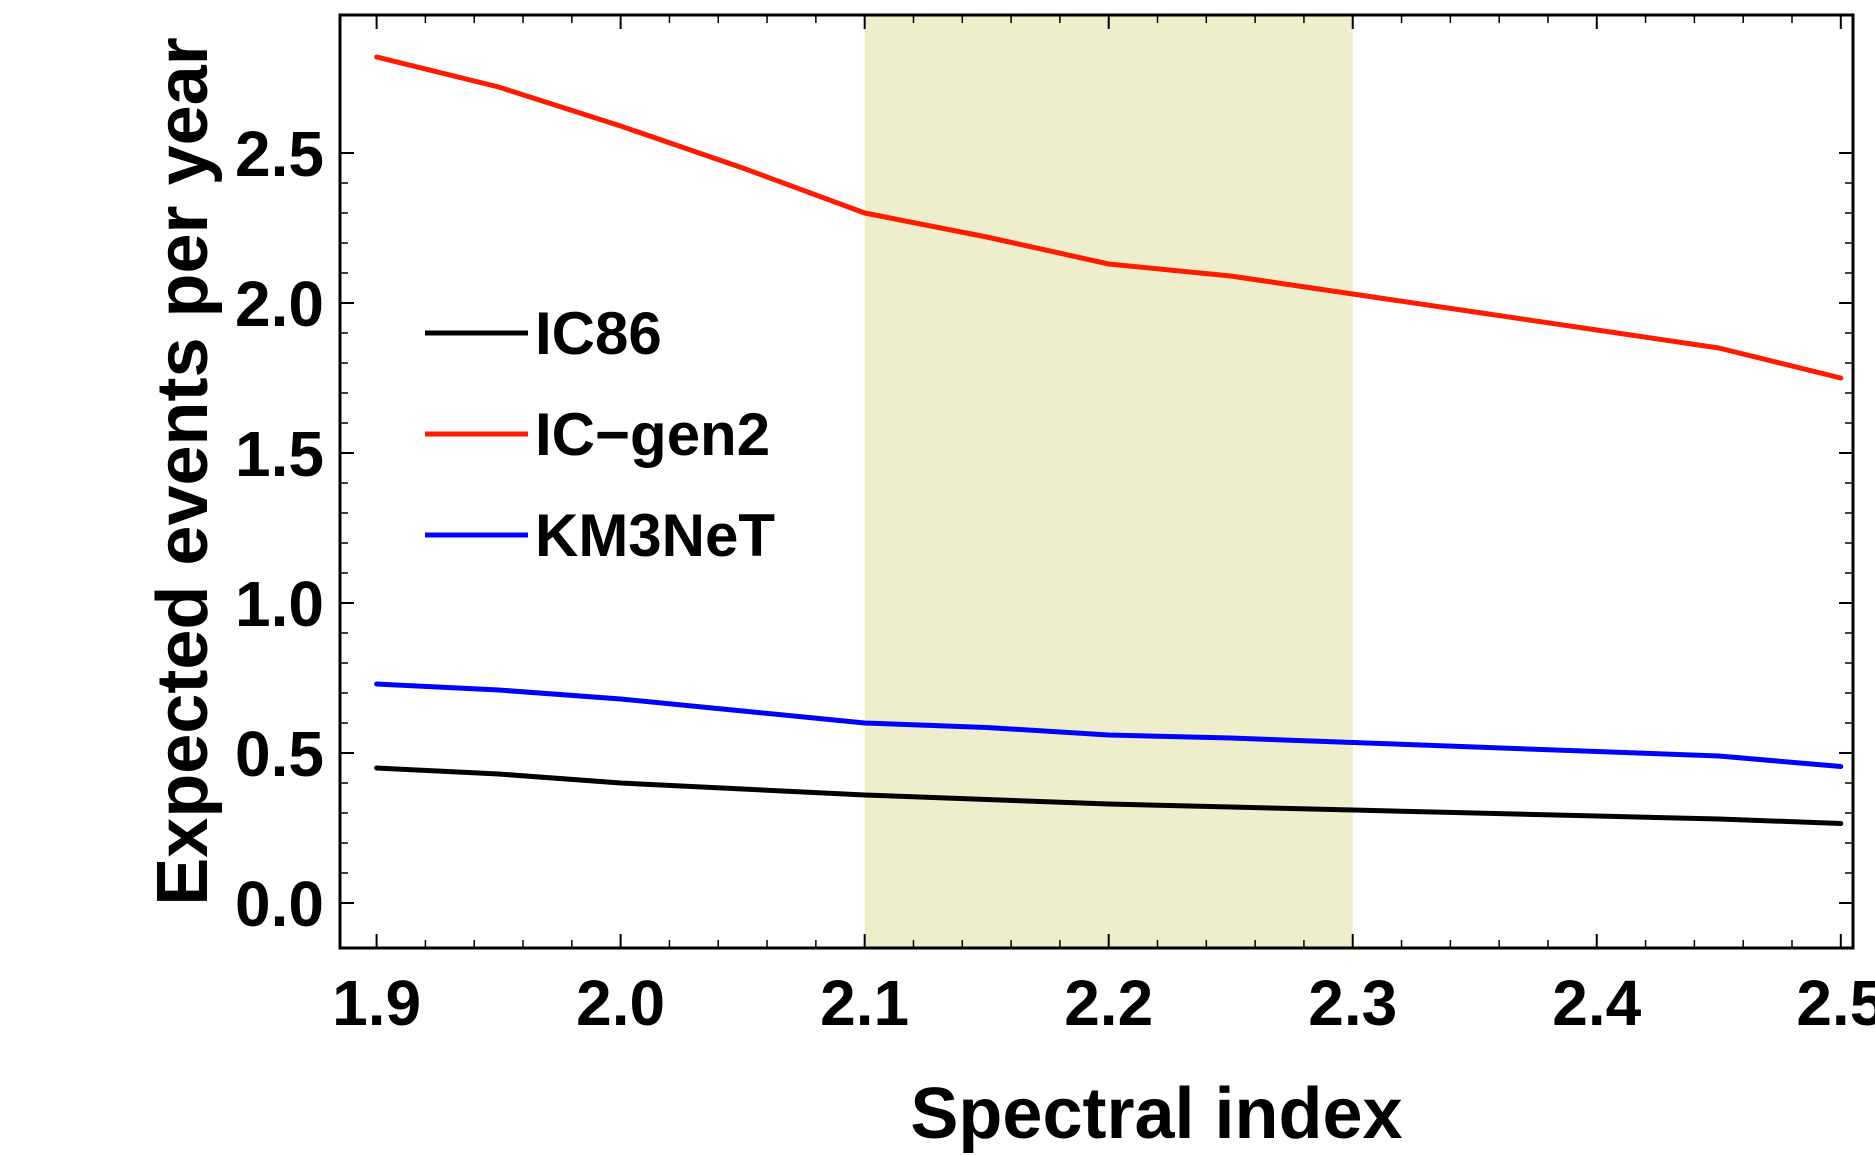  I want to click on x-tick-label: 2.1, so click(864, 1003).